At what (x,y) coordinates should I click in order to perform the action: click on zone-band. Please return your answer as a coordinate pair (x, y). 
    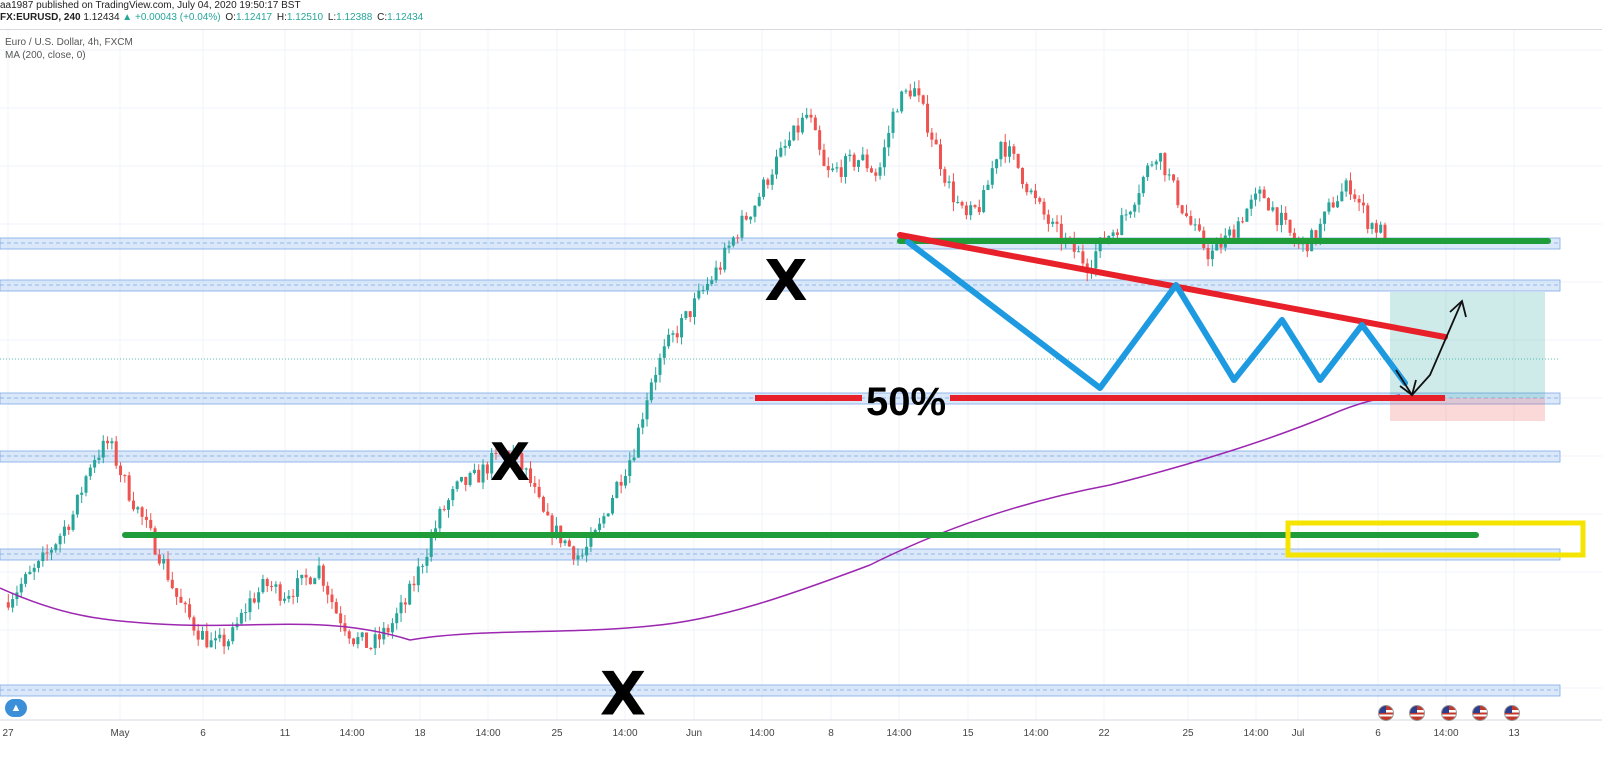
    Looking at the image, I should click on (780, 285).